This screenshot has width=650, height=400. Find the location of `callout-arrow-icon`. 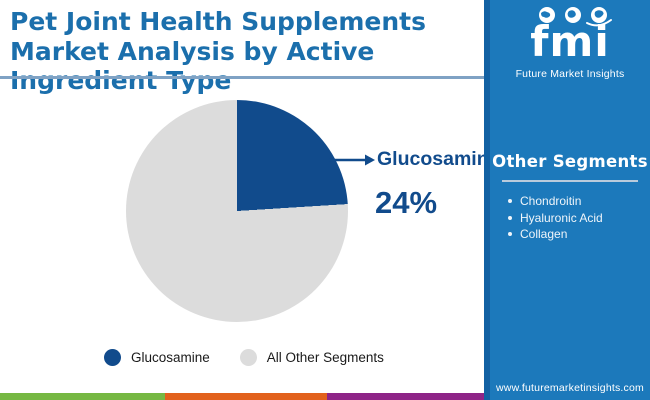

callout-arrow-icon is located at coordinates (352, 160).